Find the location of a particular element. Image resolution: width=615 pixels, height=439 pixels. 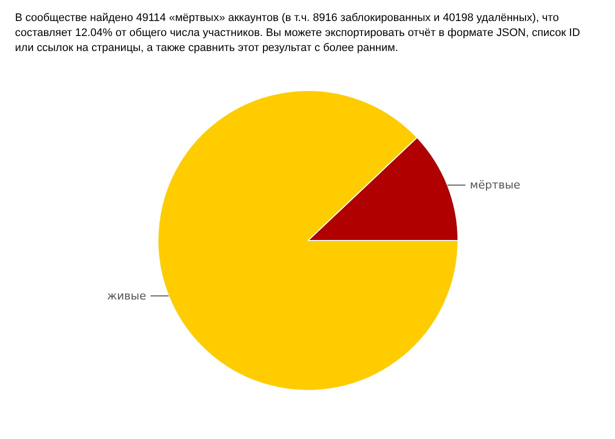

chart-title: В сообществе найдено 49114 «мёртвых» аккаунтов (в т.ч. 8916 заблокированных и 40198 удалённых), что составляет 12.04% от общего числа участников. Вы можете экспортировать отчёт в формате JSON, список ID или ссылок на страницы, а также сравнить этот результат с более ранним. is located at coordinates (298, 33).